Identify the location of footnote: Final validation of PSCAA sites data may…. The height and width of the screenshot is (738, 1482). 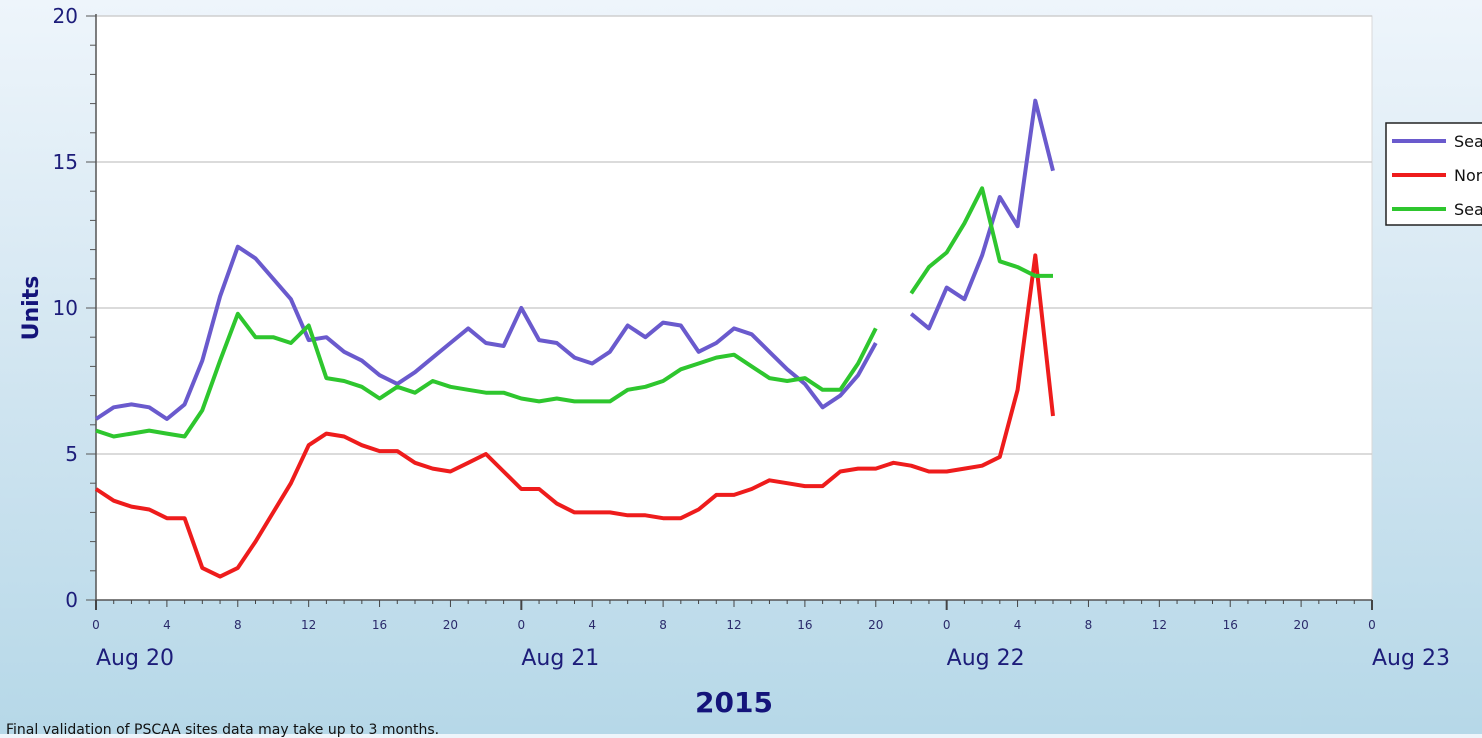
(223, 730).